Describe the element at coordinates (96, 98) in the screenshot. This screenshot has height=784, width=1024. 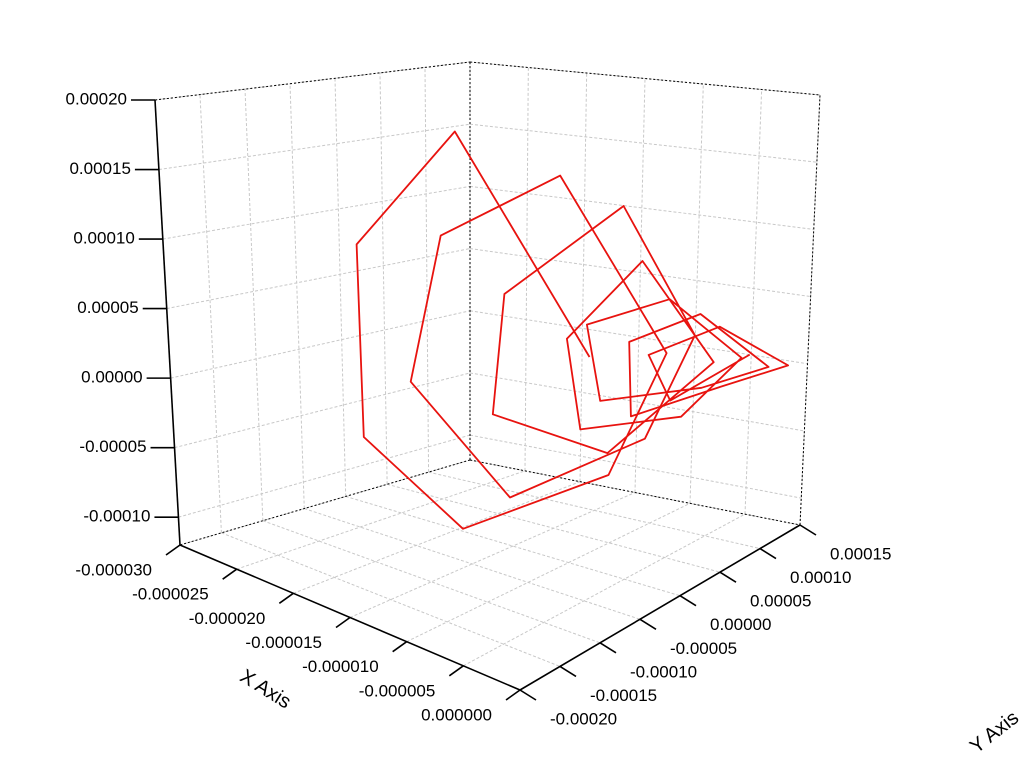
I see `z-tick-label: 0.00020` at that location.